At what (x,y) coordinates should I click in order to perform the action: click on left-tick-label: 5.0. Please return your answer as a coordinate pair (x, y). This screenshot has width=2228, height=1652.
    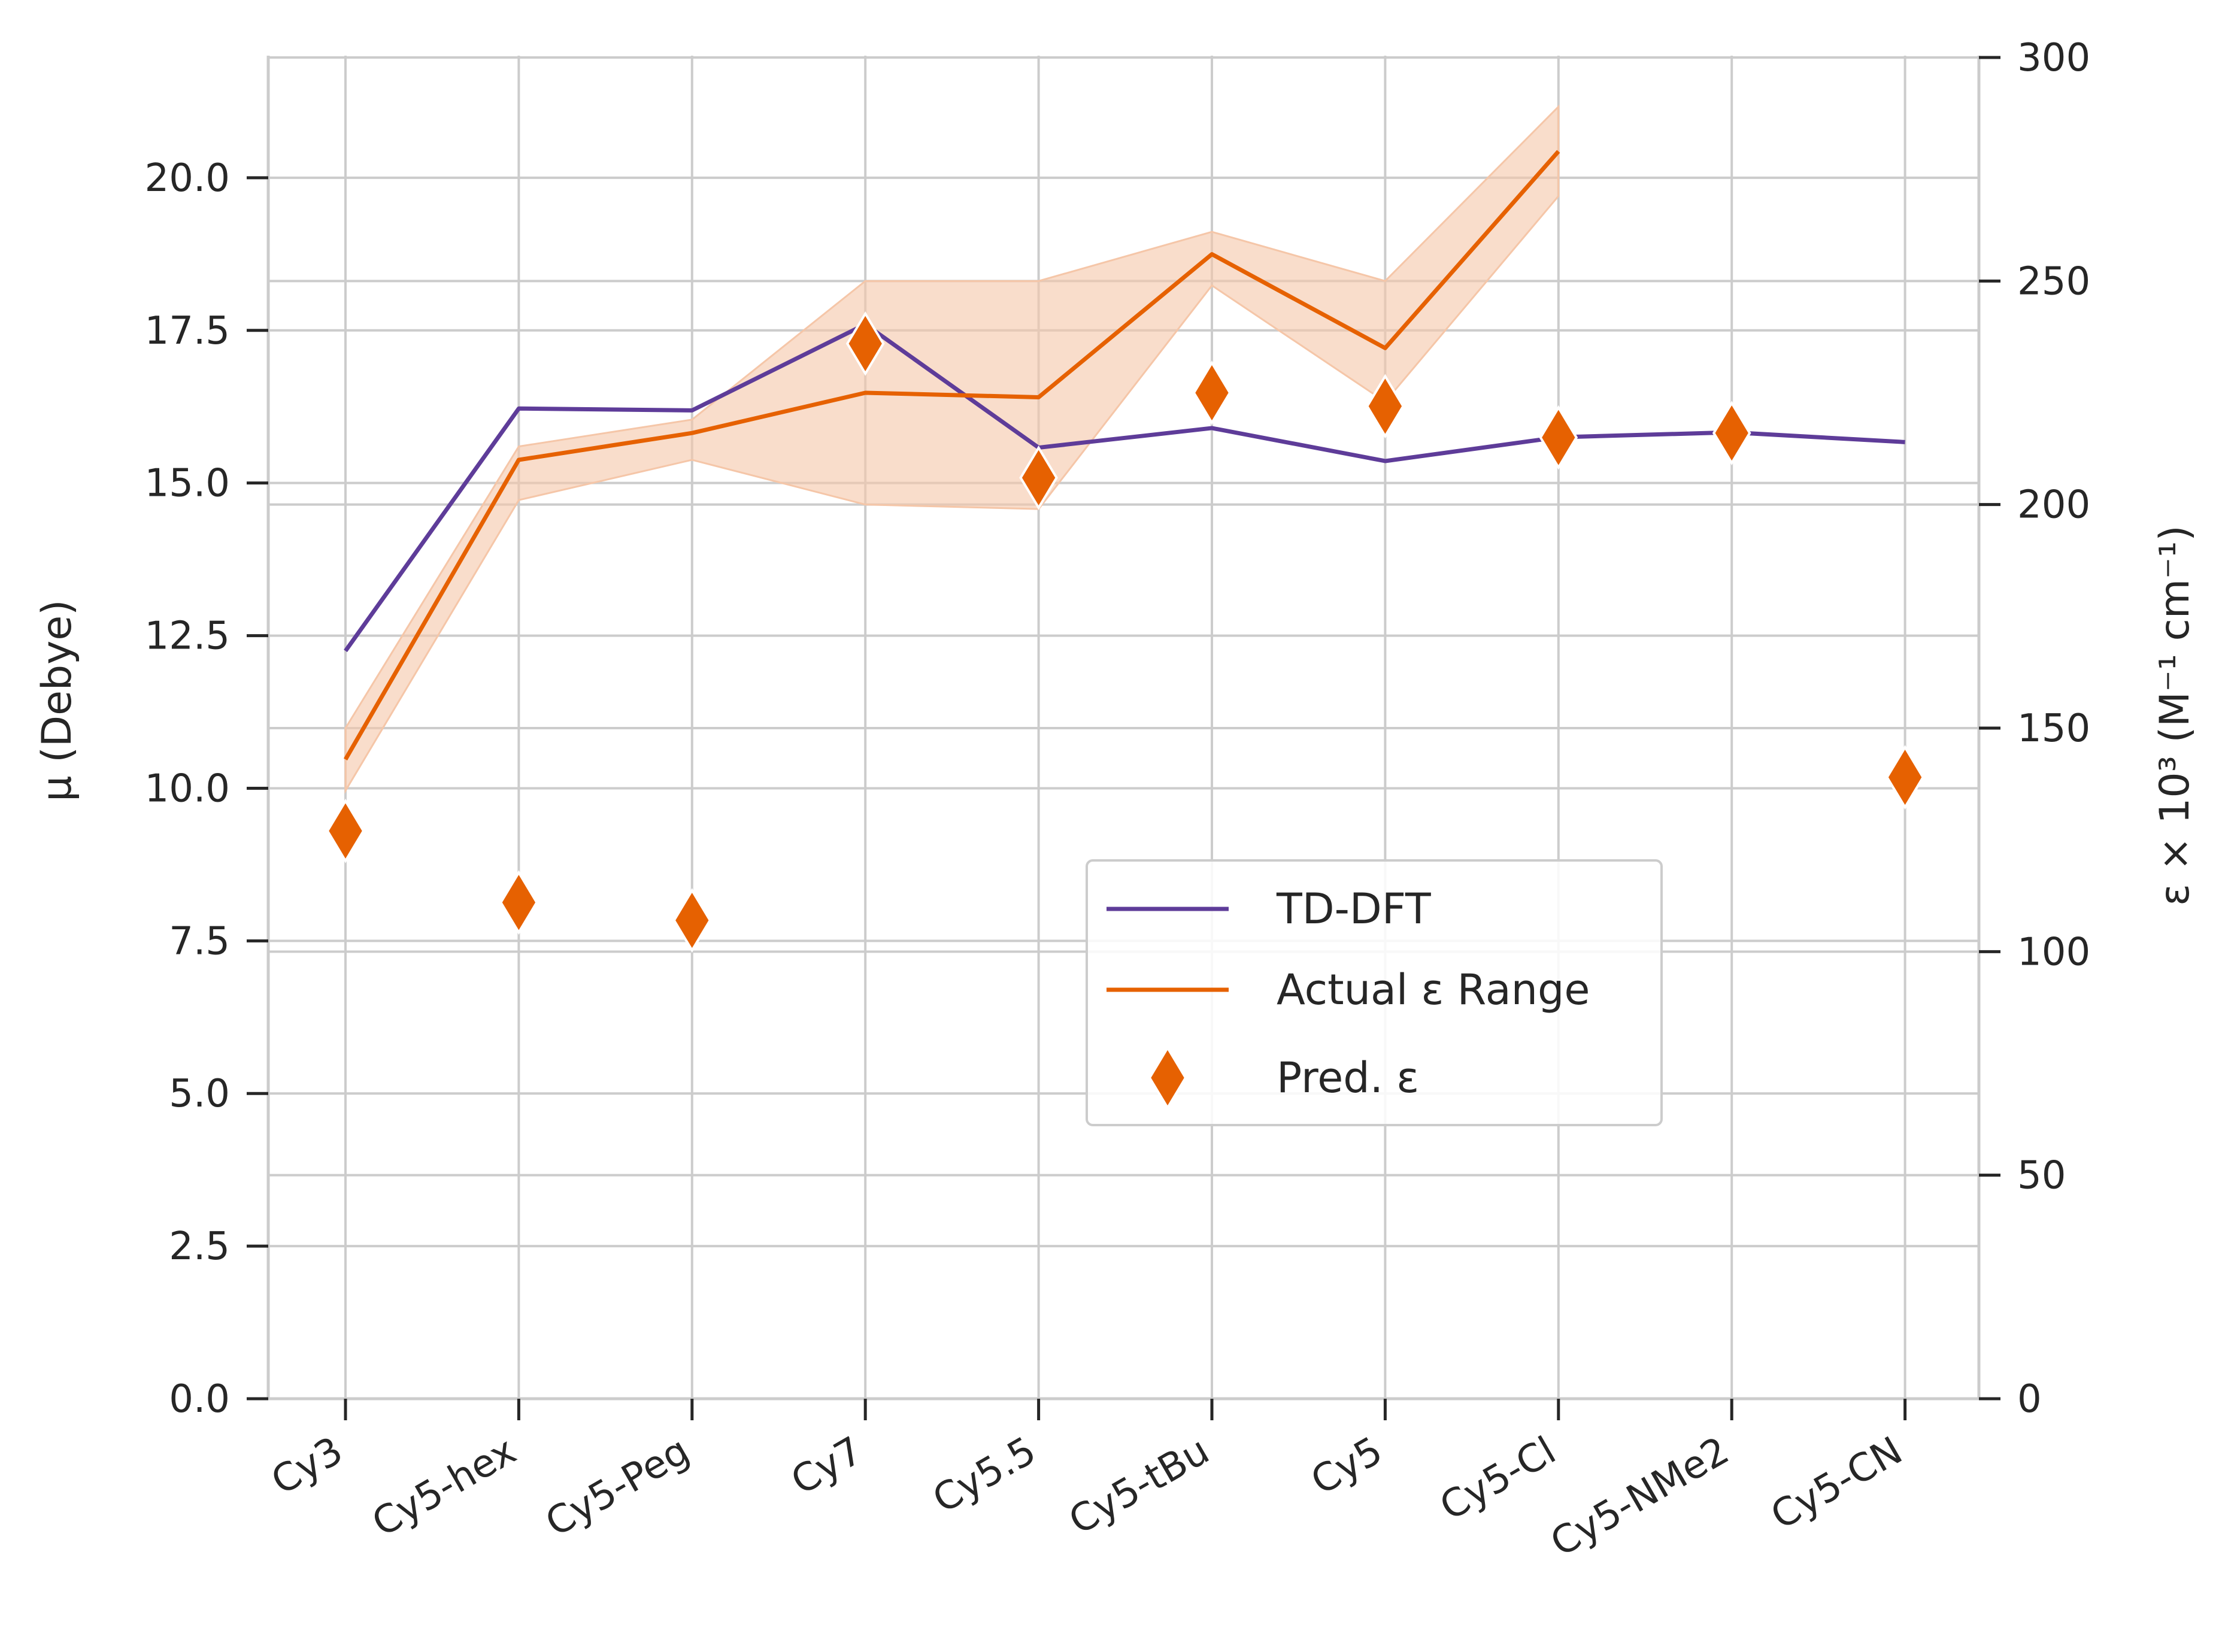
    Looking at the image, I should click on (199, 1094).